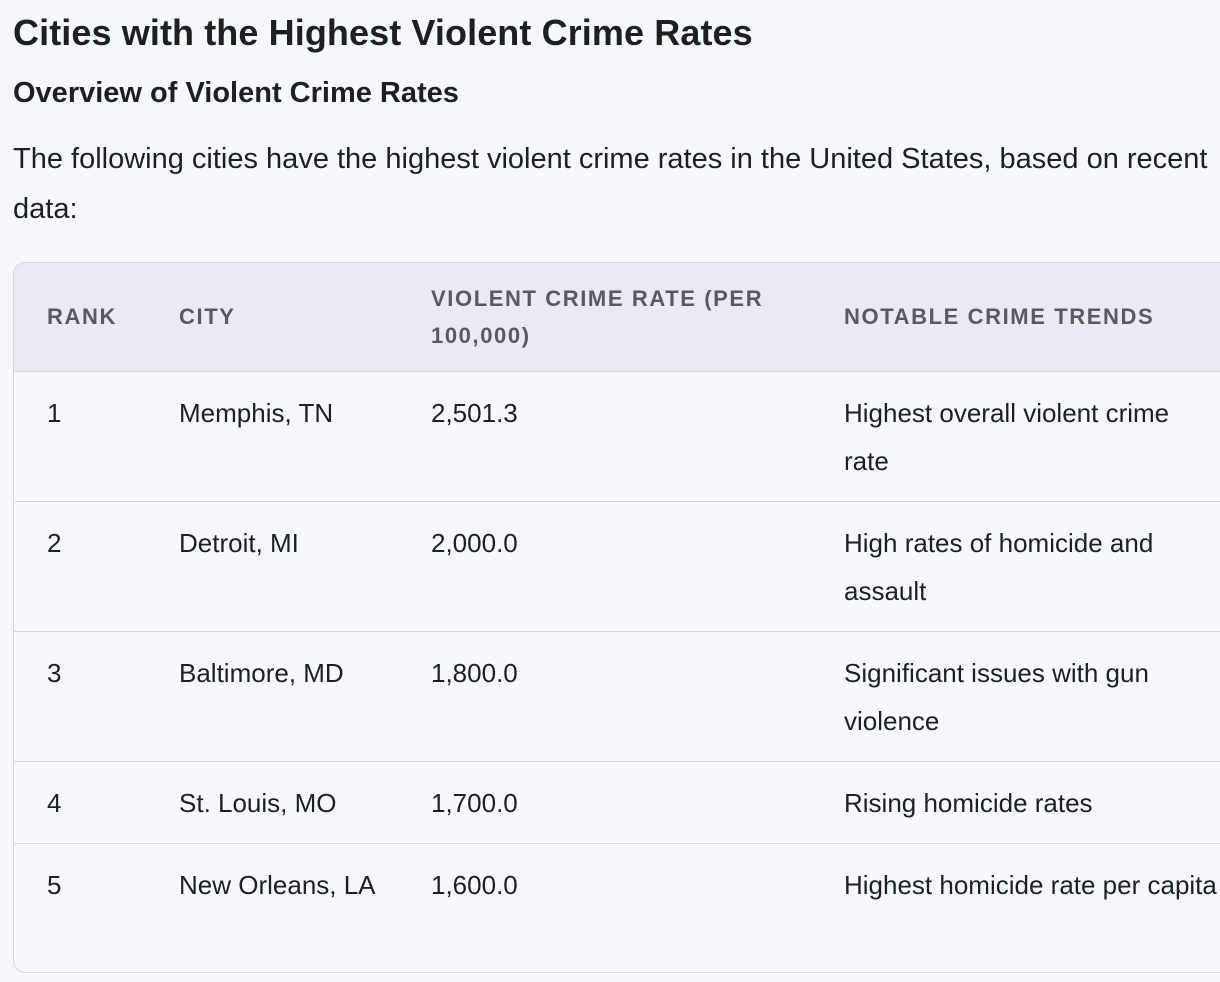 This screenshot has height=982, width=1220. What do you see at coordinates (1032, 566) in the screenshot?
I see `cell-trend: High rates of homicide and assault` at bounding box center [1032, 566].